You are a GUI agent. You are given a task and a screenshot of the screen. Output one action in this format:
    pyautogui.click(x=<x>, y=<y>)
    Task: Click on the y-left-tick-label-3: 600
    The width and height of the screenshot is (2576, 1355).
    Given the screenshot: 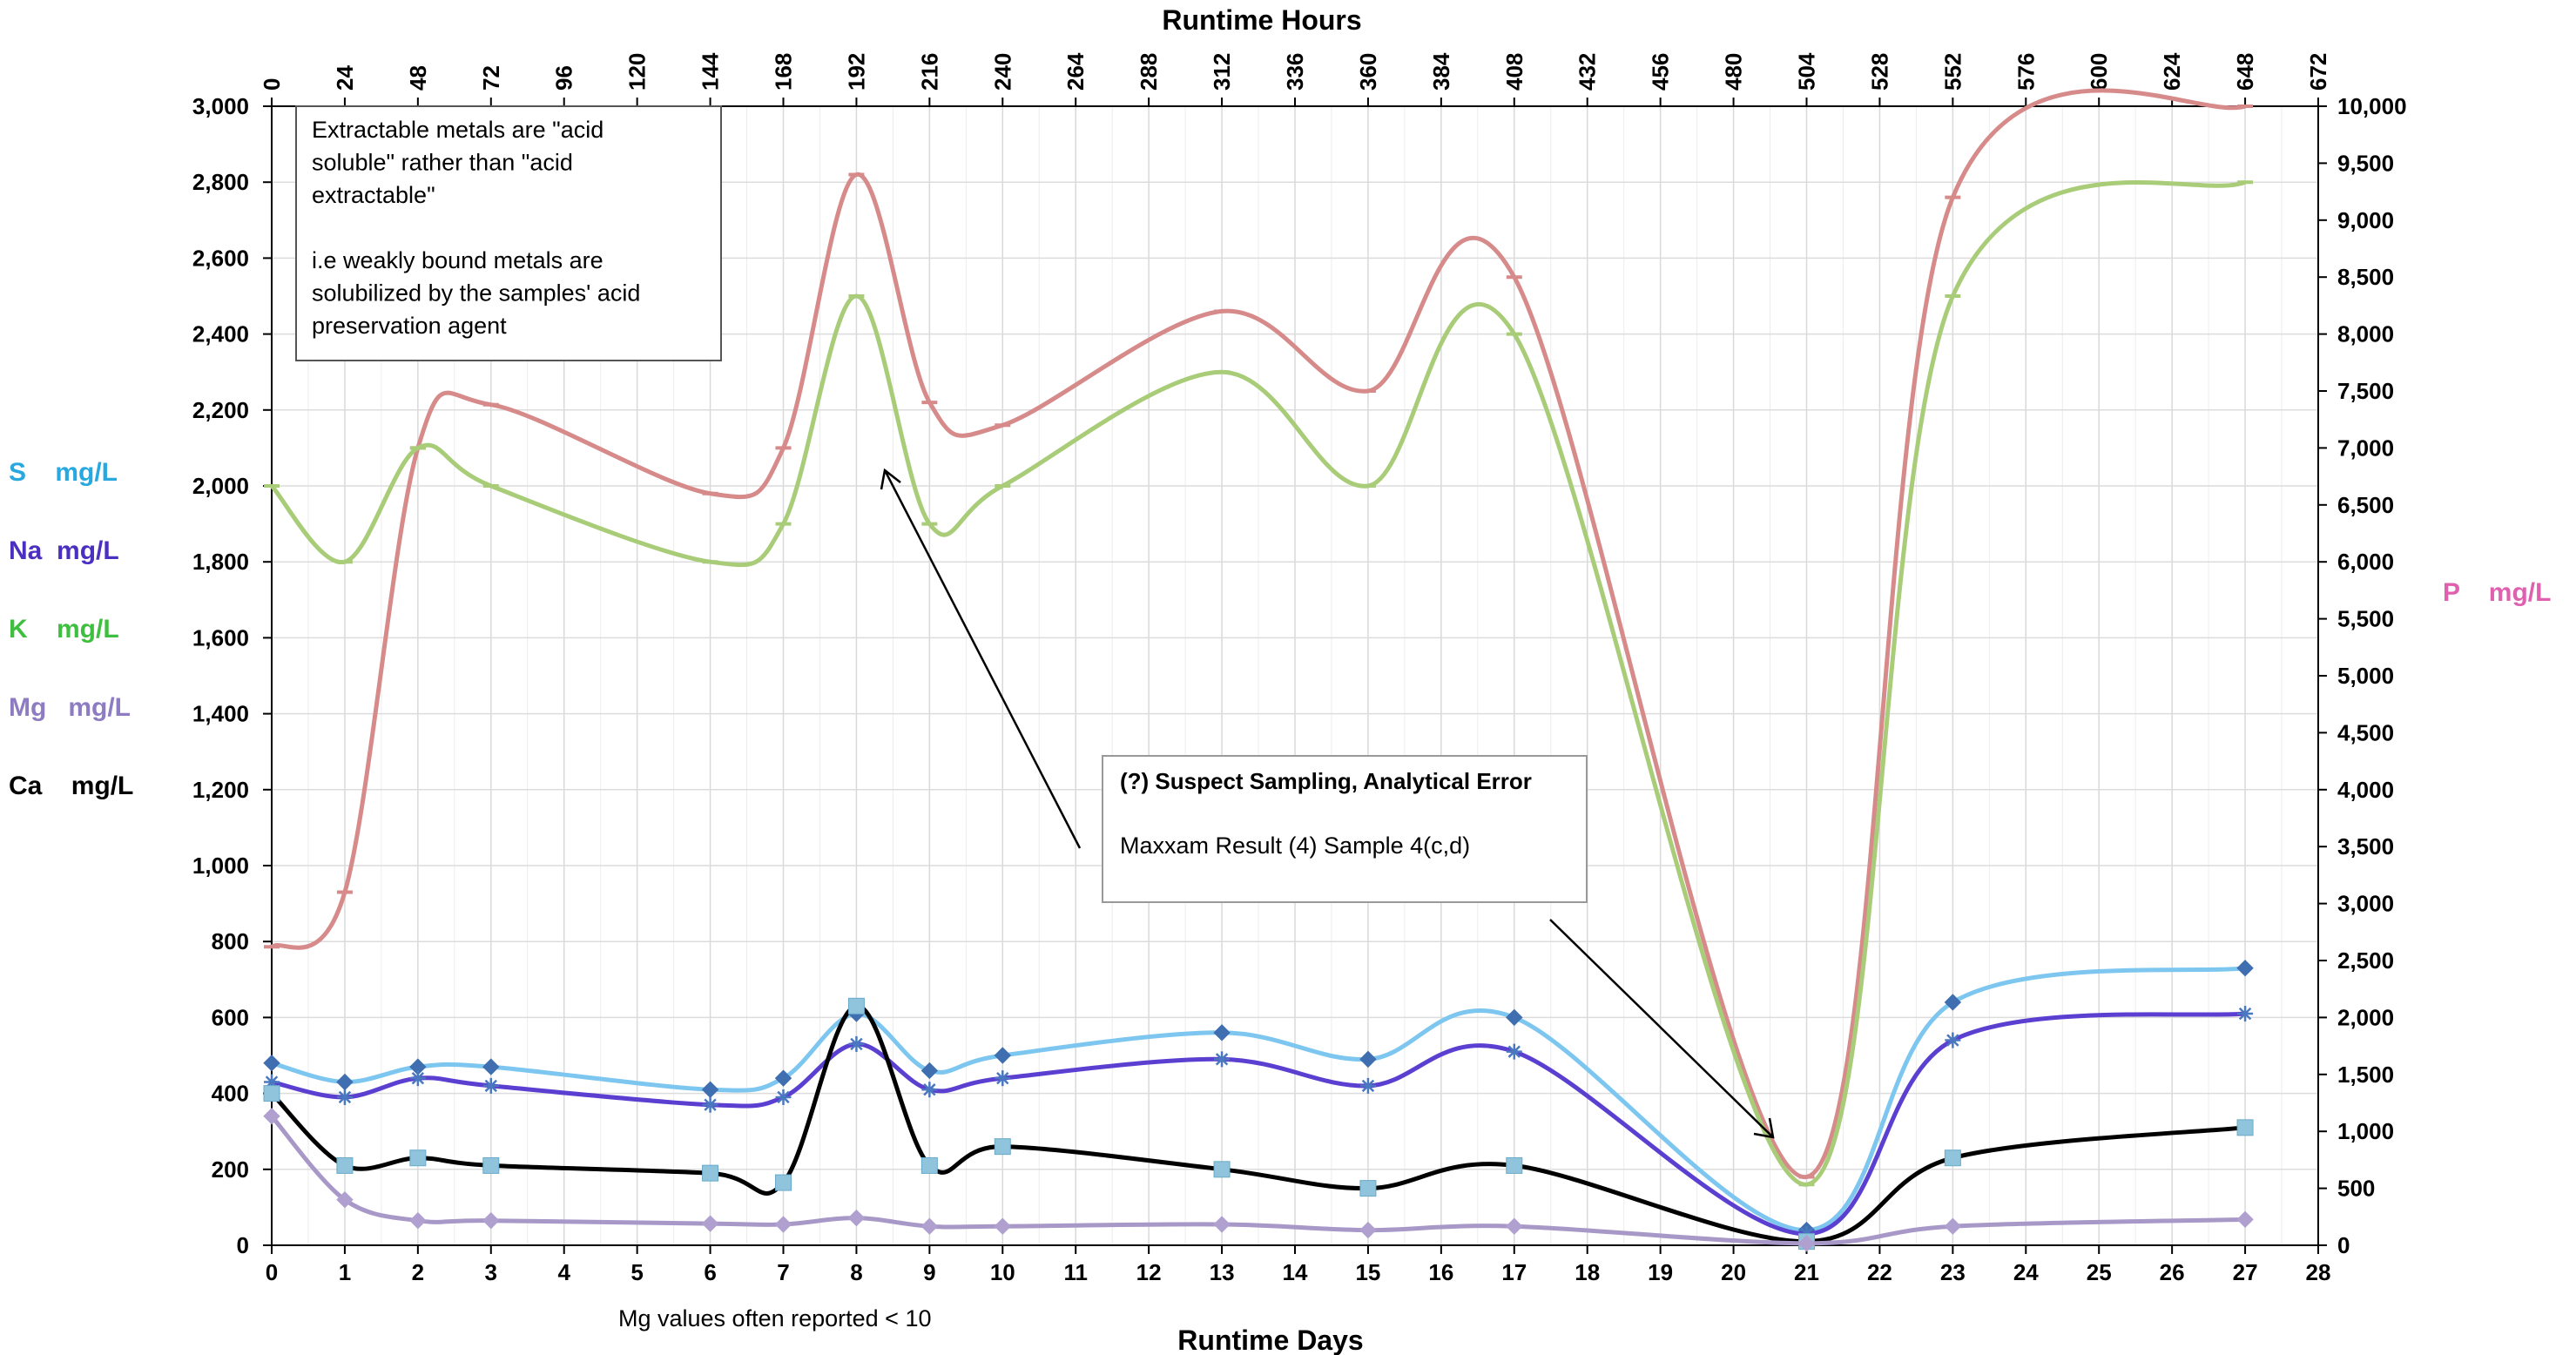 What is the action you would take?
    pyautogui.click(x=231, y=1017)
    